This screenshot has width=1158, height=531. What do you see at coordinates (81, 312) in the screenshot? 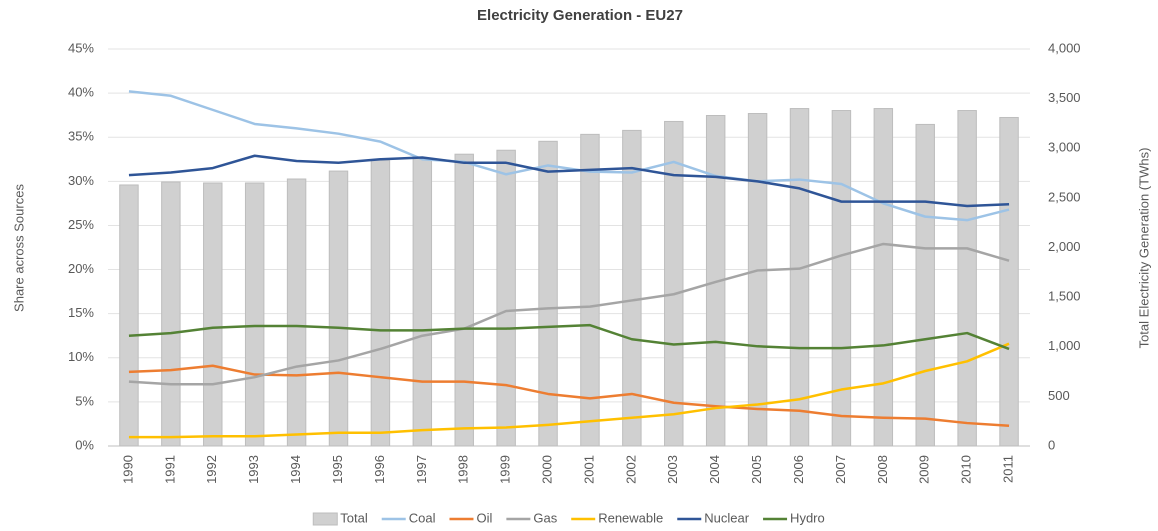
I see `y-tick-label: 15%` at bounding box center [81, 312].